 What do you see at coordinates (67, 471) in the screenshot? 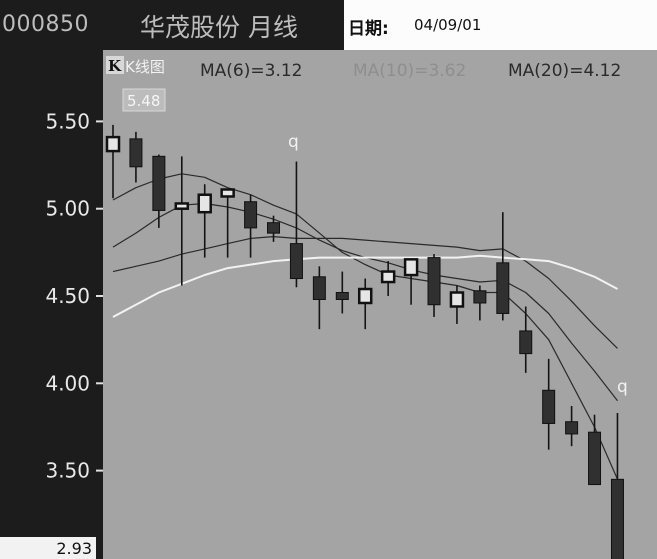
I see `y-tick-label: 3.50` at bounding box center [67, 471].